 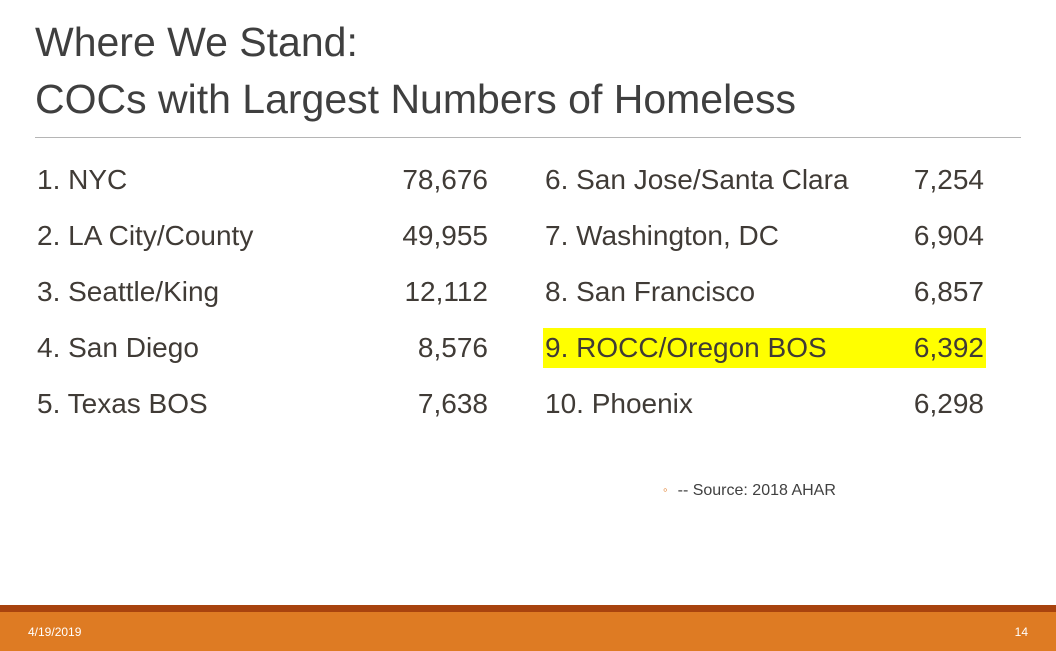 I want to click on coc-name: 7. Washington, DC, so click(x=662, y=235).